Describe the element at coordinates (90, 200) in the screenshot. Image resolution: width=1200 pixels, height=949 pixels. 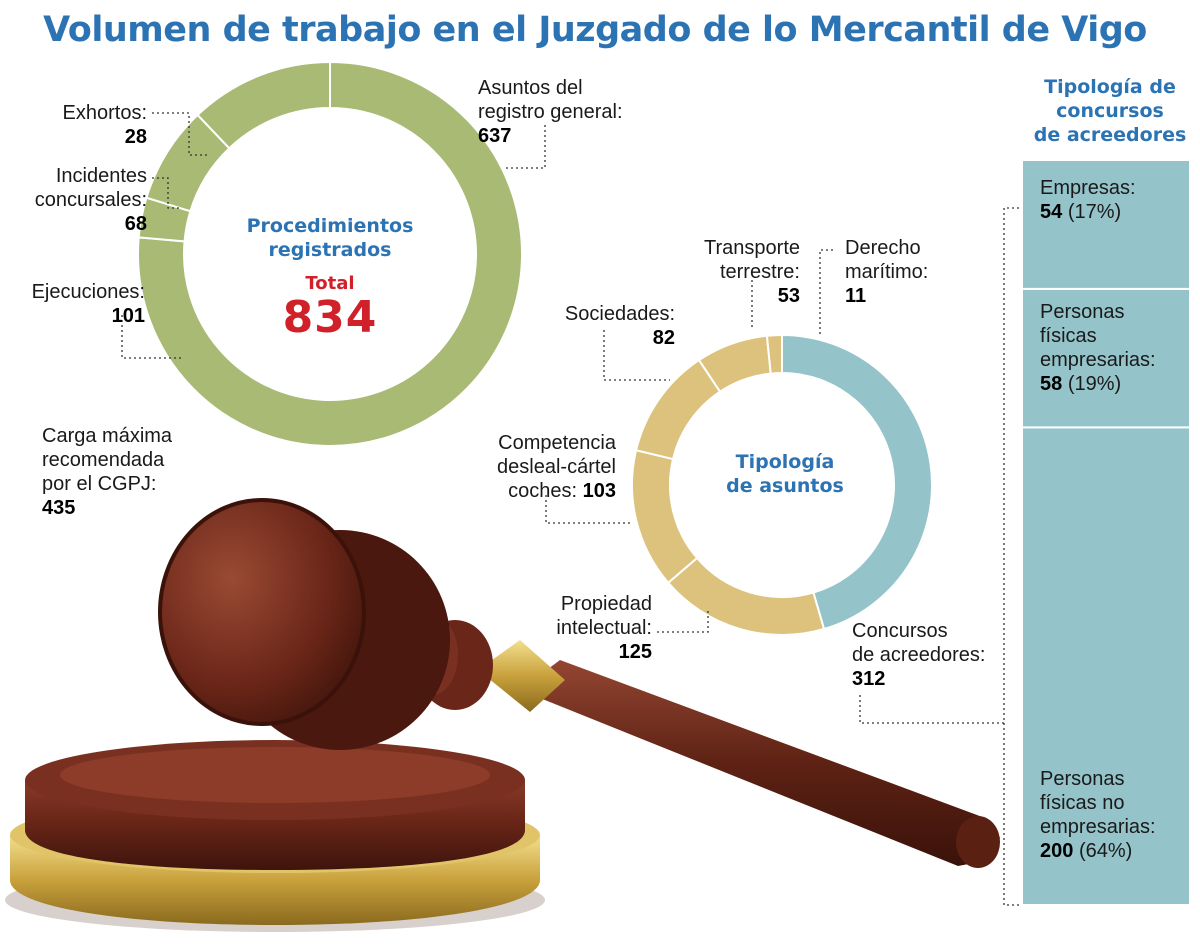
I see `label-incidentes-line2: concursales:` at that location.